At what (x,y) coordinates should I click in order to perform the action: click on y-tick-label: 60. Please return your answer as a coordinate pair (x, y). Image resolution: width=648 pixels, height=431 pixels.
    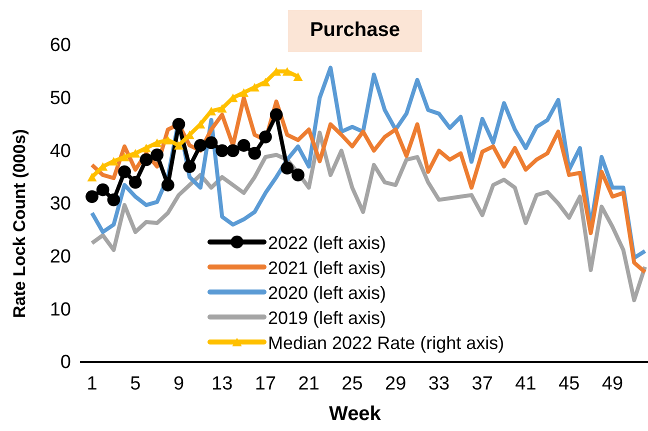
    Looking at the image, I should click on (60, 45).